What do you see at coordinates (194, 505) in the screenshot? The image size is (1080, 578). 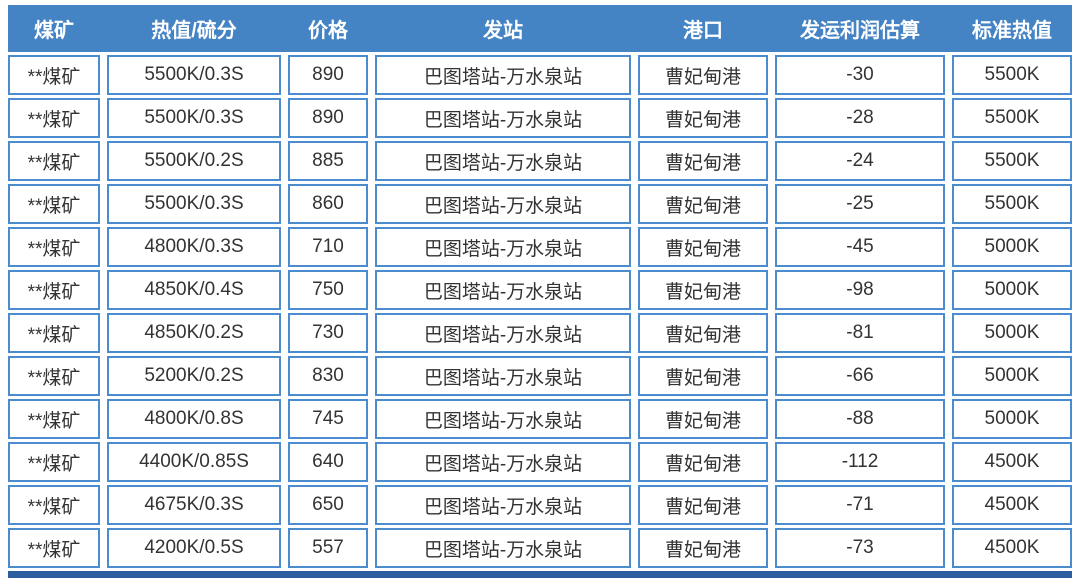 I see `cell-heat-sulfur: 4675K/0.3S` at bounding box center [194, 505].